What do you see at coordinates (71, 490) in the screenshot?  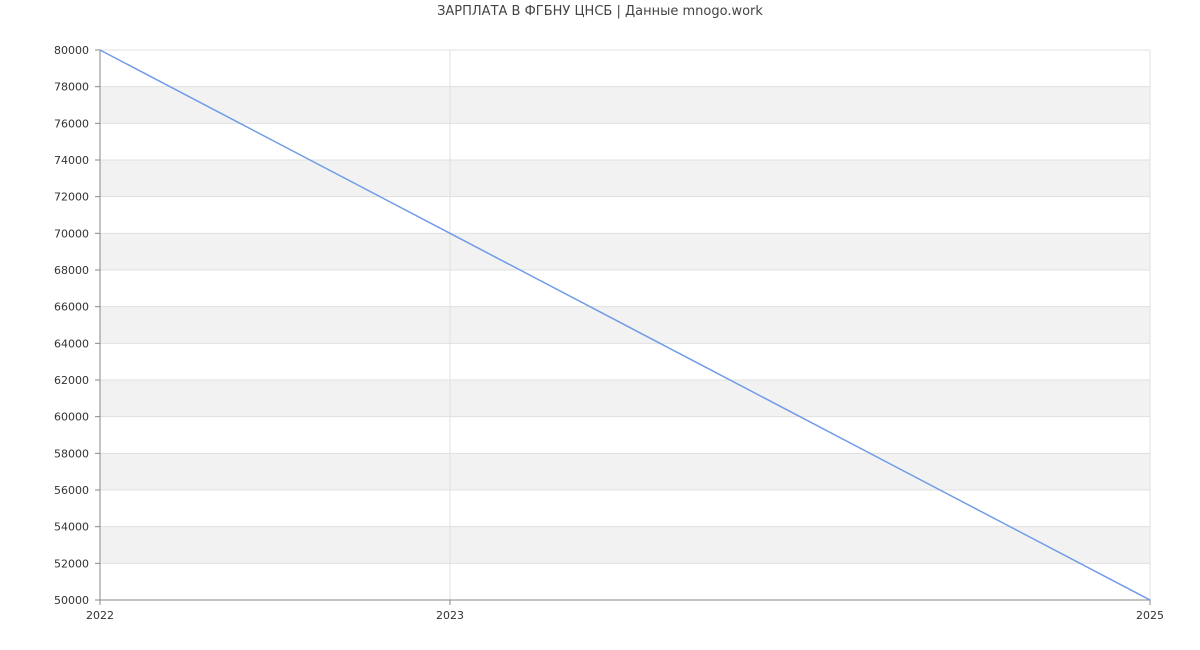 I see `y-tick-label: 56000` at bounding box center [71, 490].